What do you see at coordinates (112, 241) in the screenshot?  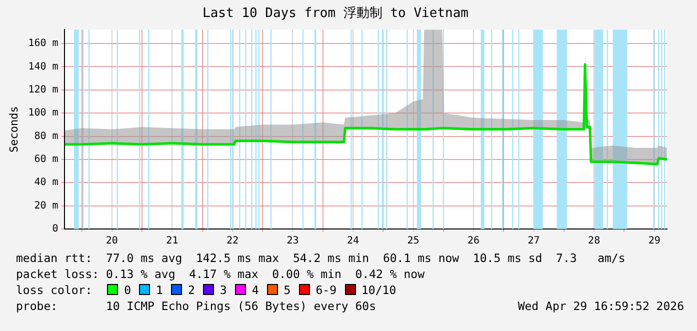 I see `x-tick-label: 20` at bounding box center [112, 241].